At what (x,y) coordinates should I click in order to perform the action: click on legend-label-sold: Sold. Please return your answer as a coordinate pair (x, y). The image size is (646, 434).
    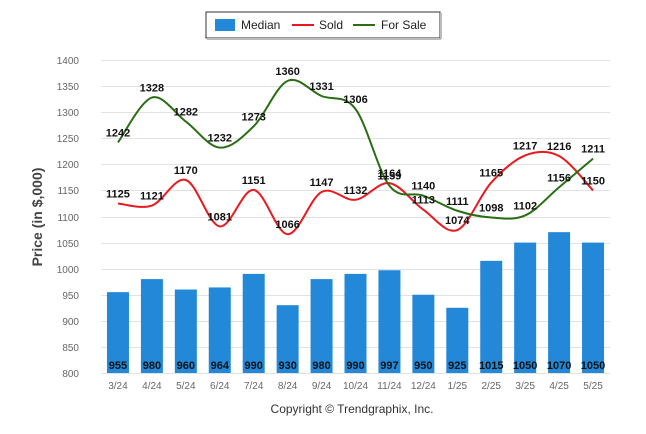
    Looking at the image, I should click on (331, 25).